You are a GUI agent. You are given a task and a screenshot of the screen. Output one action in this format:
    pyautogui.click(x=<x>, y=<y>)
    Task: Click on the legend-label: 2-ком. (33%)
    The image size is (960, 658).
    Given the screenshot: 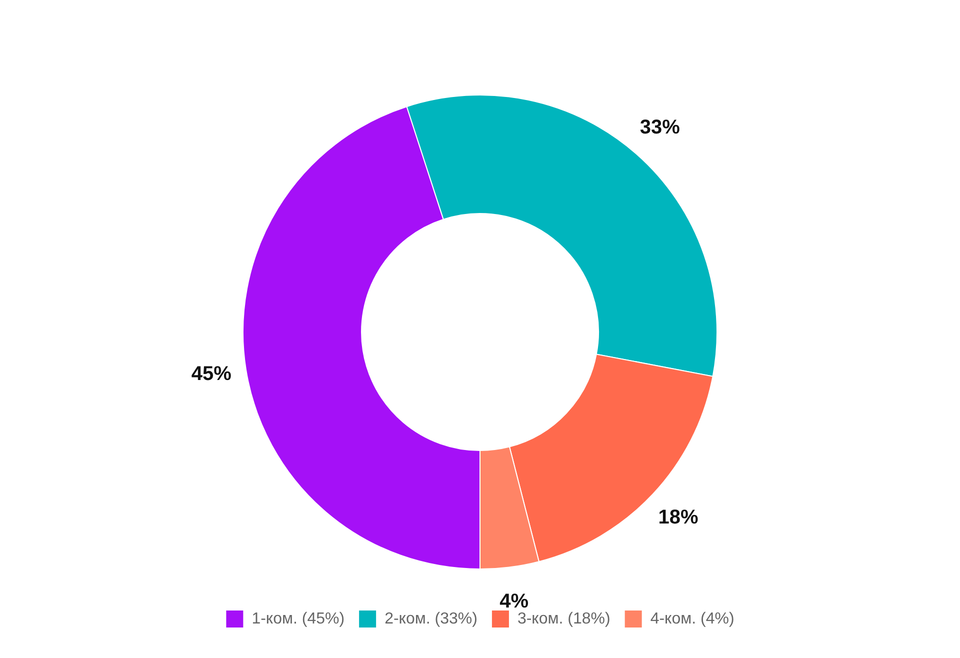 What is the action you would take?
    pyautogui.click(x=431, y=619)
    